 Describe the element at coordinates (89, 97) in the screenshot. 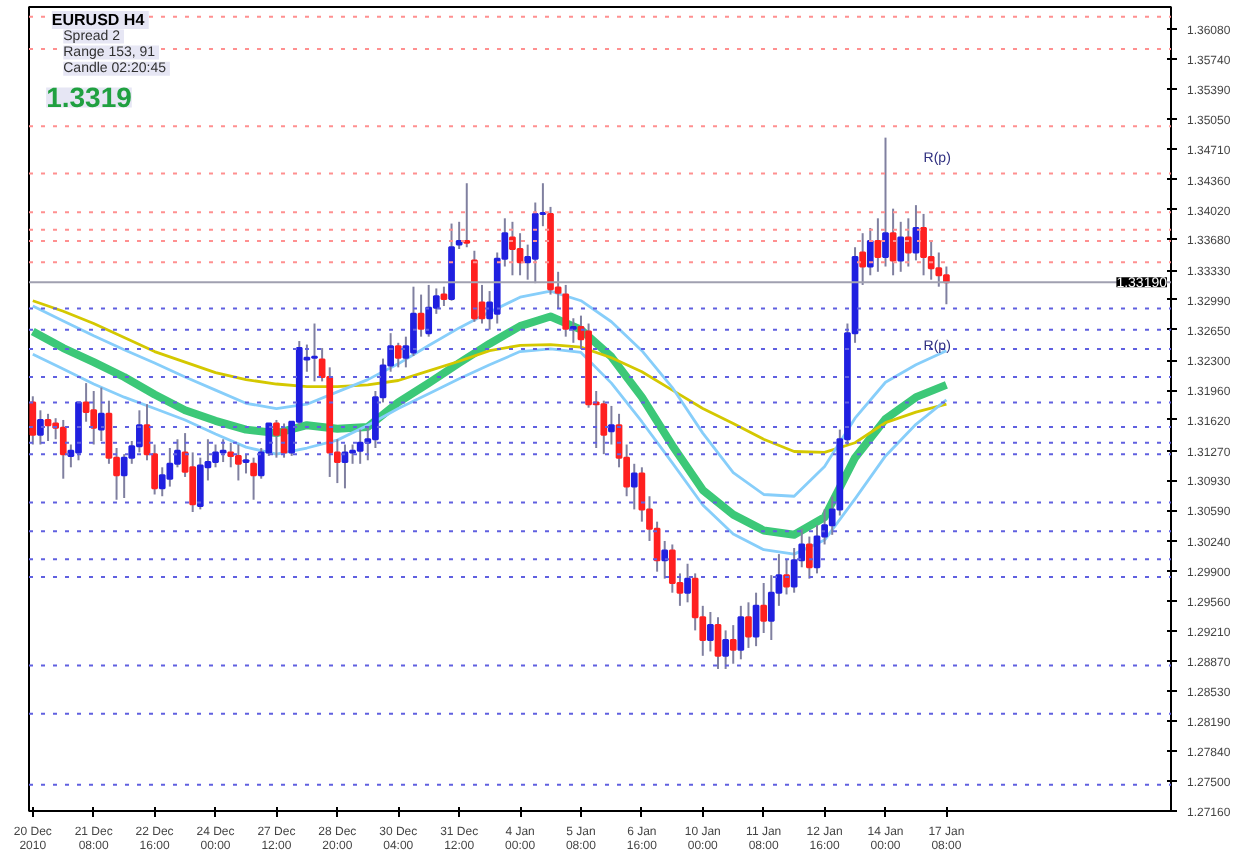

I see `annotation: 1.3319` at that location.